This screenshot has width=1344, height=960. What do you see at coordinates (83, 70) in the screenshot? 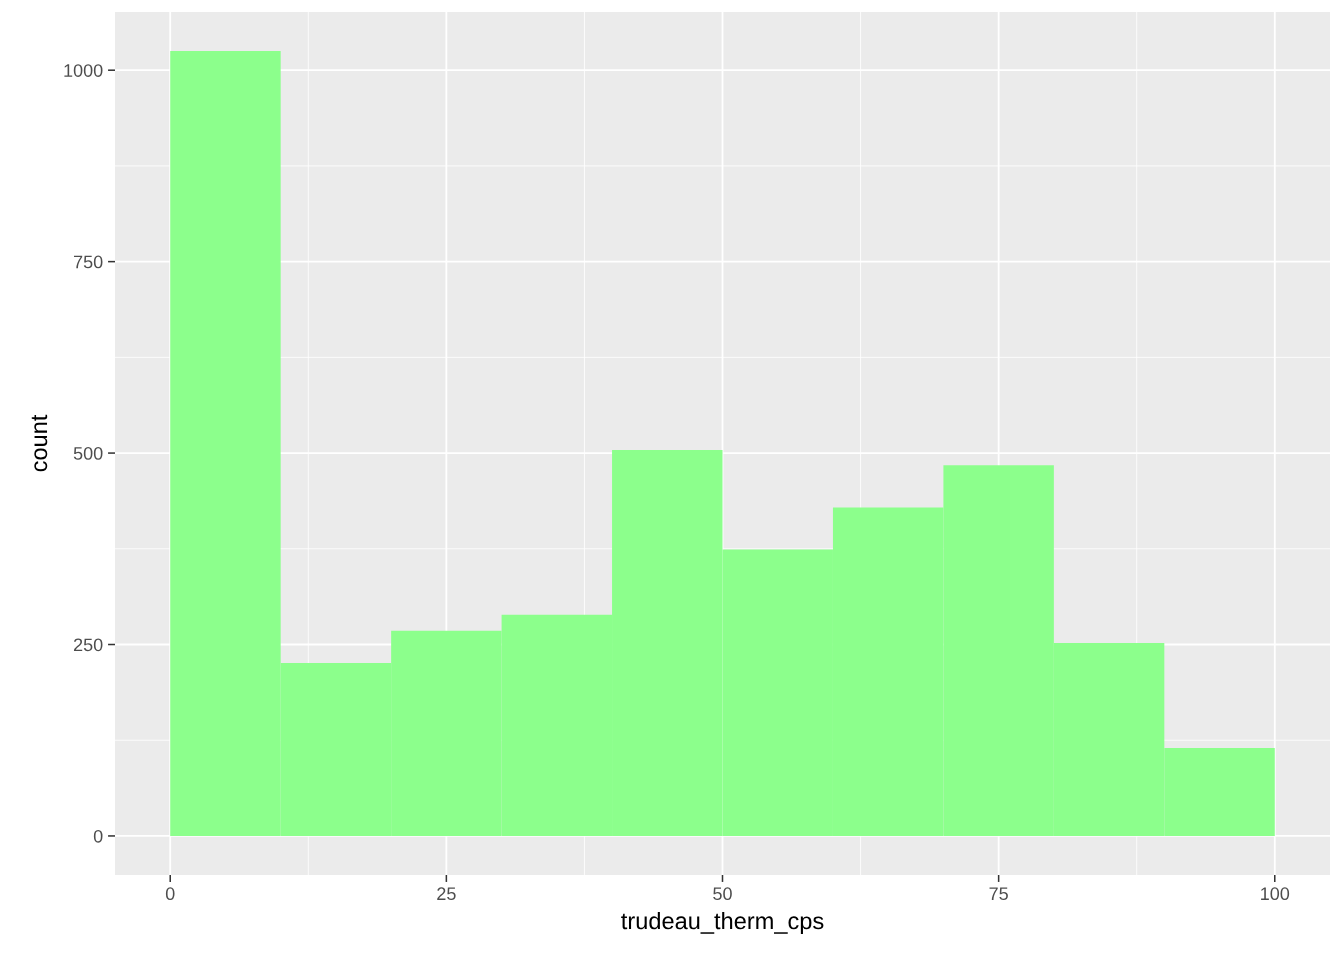
I see `y-tick-label: 1000` at bounding box center [83, 70].